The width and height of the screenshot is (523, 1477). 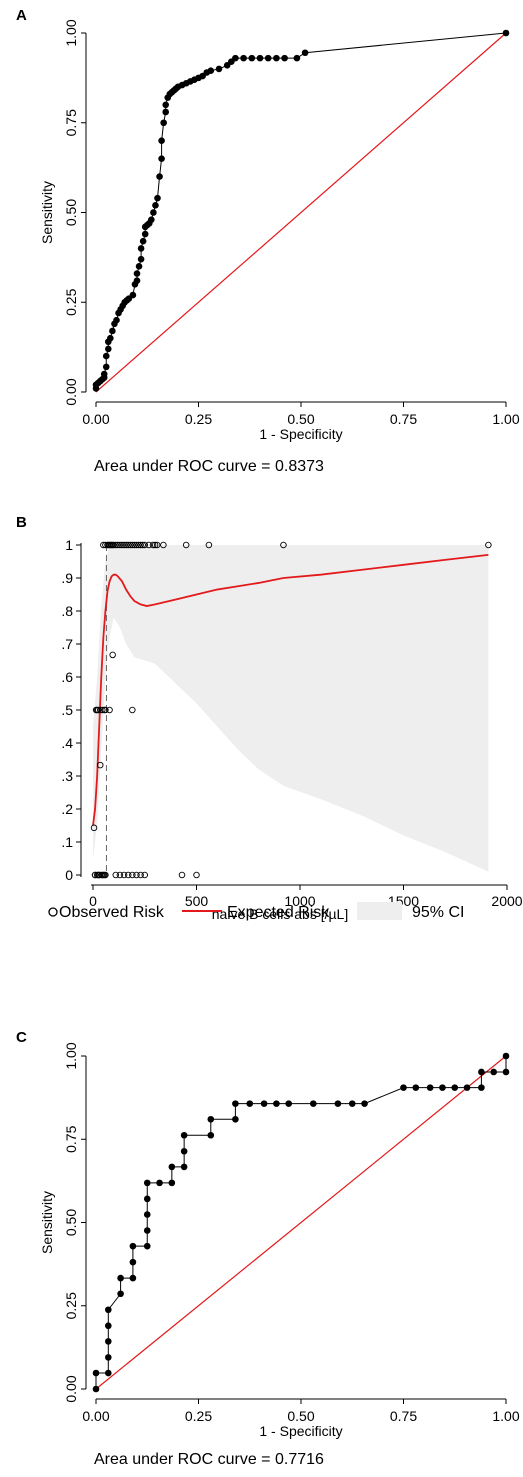 I want to click on y-tick-label: .3, so click(x=67, y=776).